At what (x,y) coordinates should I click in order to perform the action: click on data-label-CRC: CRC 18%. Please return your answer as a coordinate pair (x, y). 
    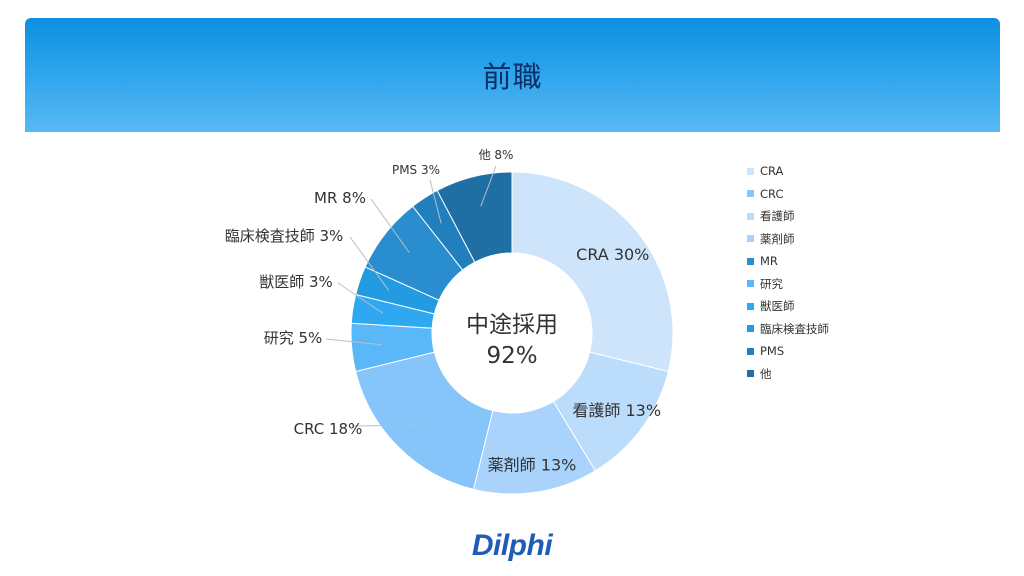
    Looking at the image, I should click on (328, 429).